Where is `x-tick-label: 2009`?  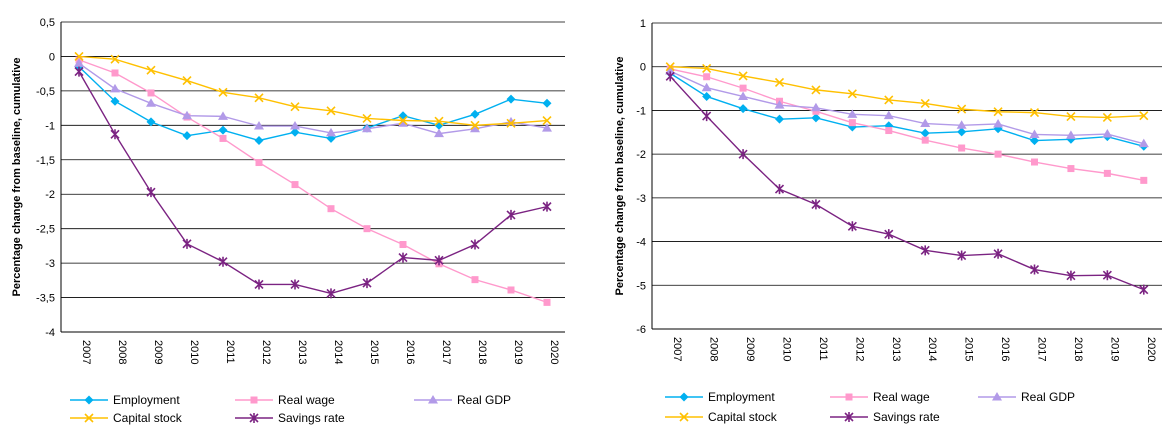 x-tick-label: 2009 is located at coordinates (158, 352).